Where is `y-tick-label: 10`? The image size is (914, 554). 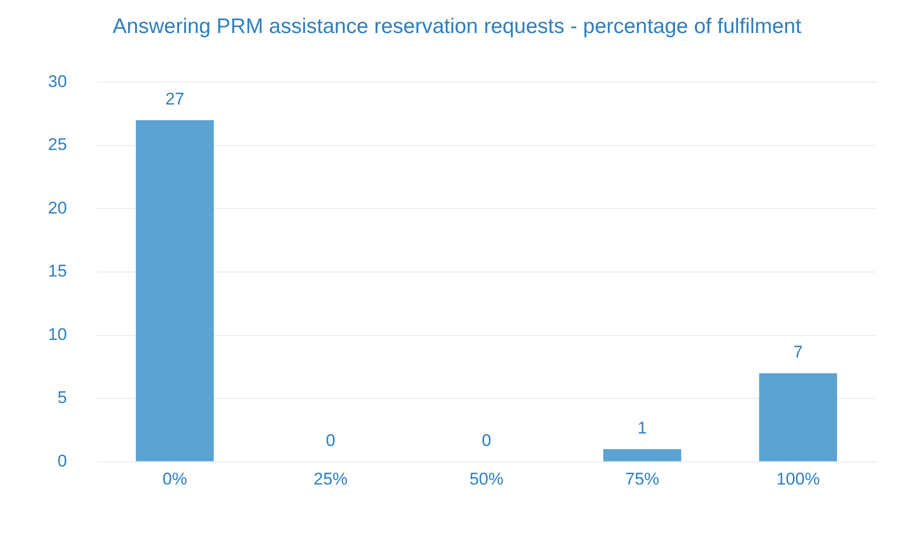
y-tick-label: 10 is located at coordinates (57, 334).